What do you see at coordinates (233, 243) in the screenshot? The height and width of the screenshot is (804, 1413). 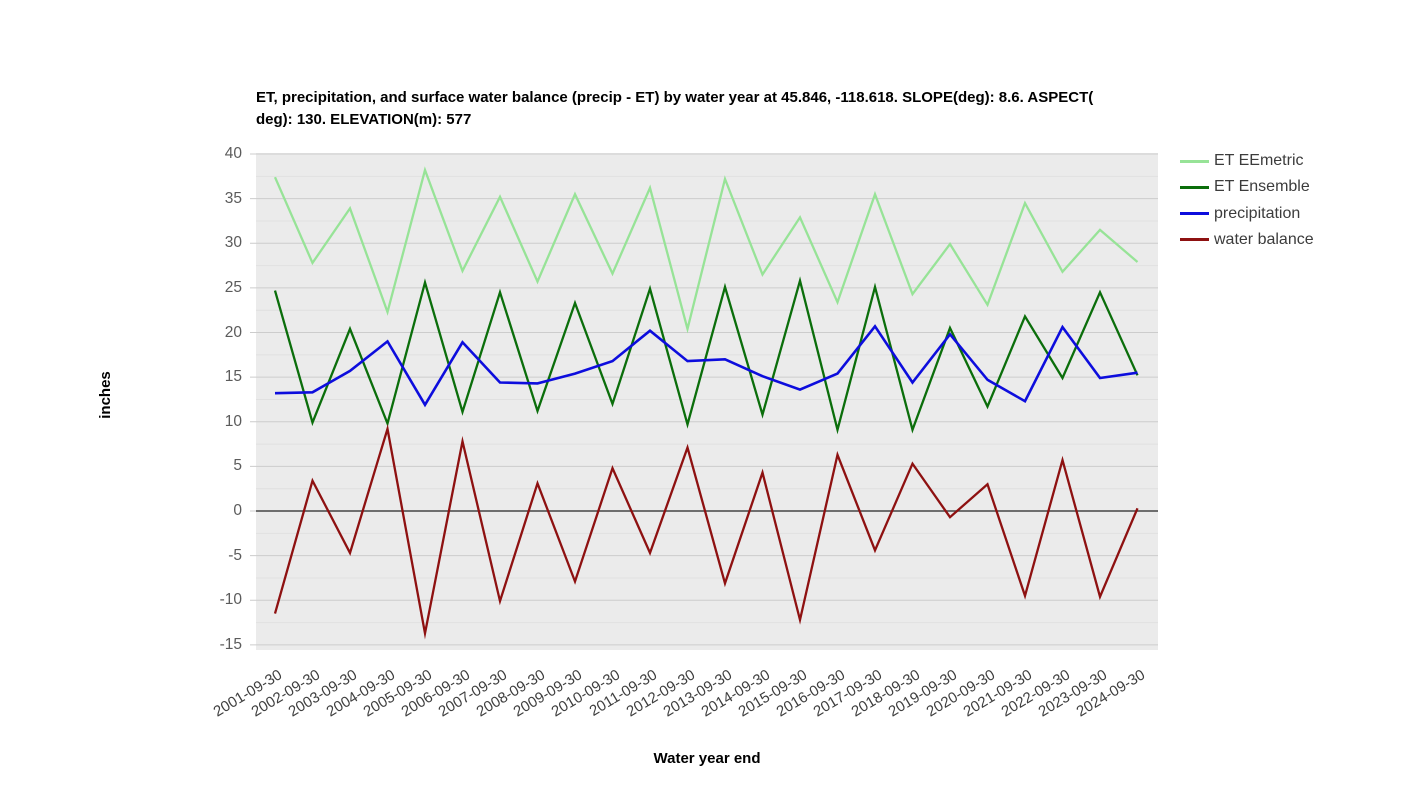 I see `y-tick-label: 30` at bounding box center [233, 243].